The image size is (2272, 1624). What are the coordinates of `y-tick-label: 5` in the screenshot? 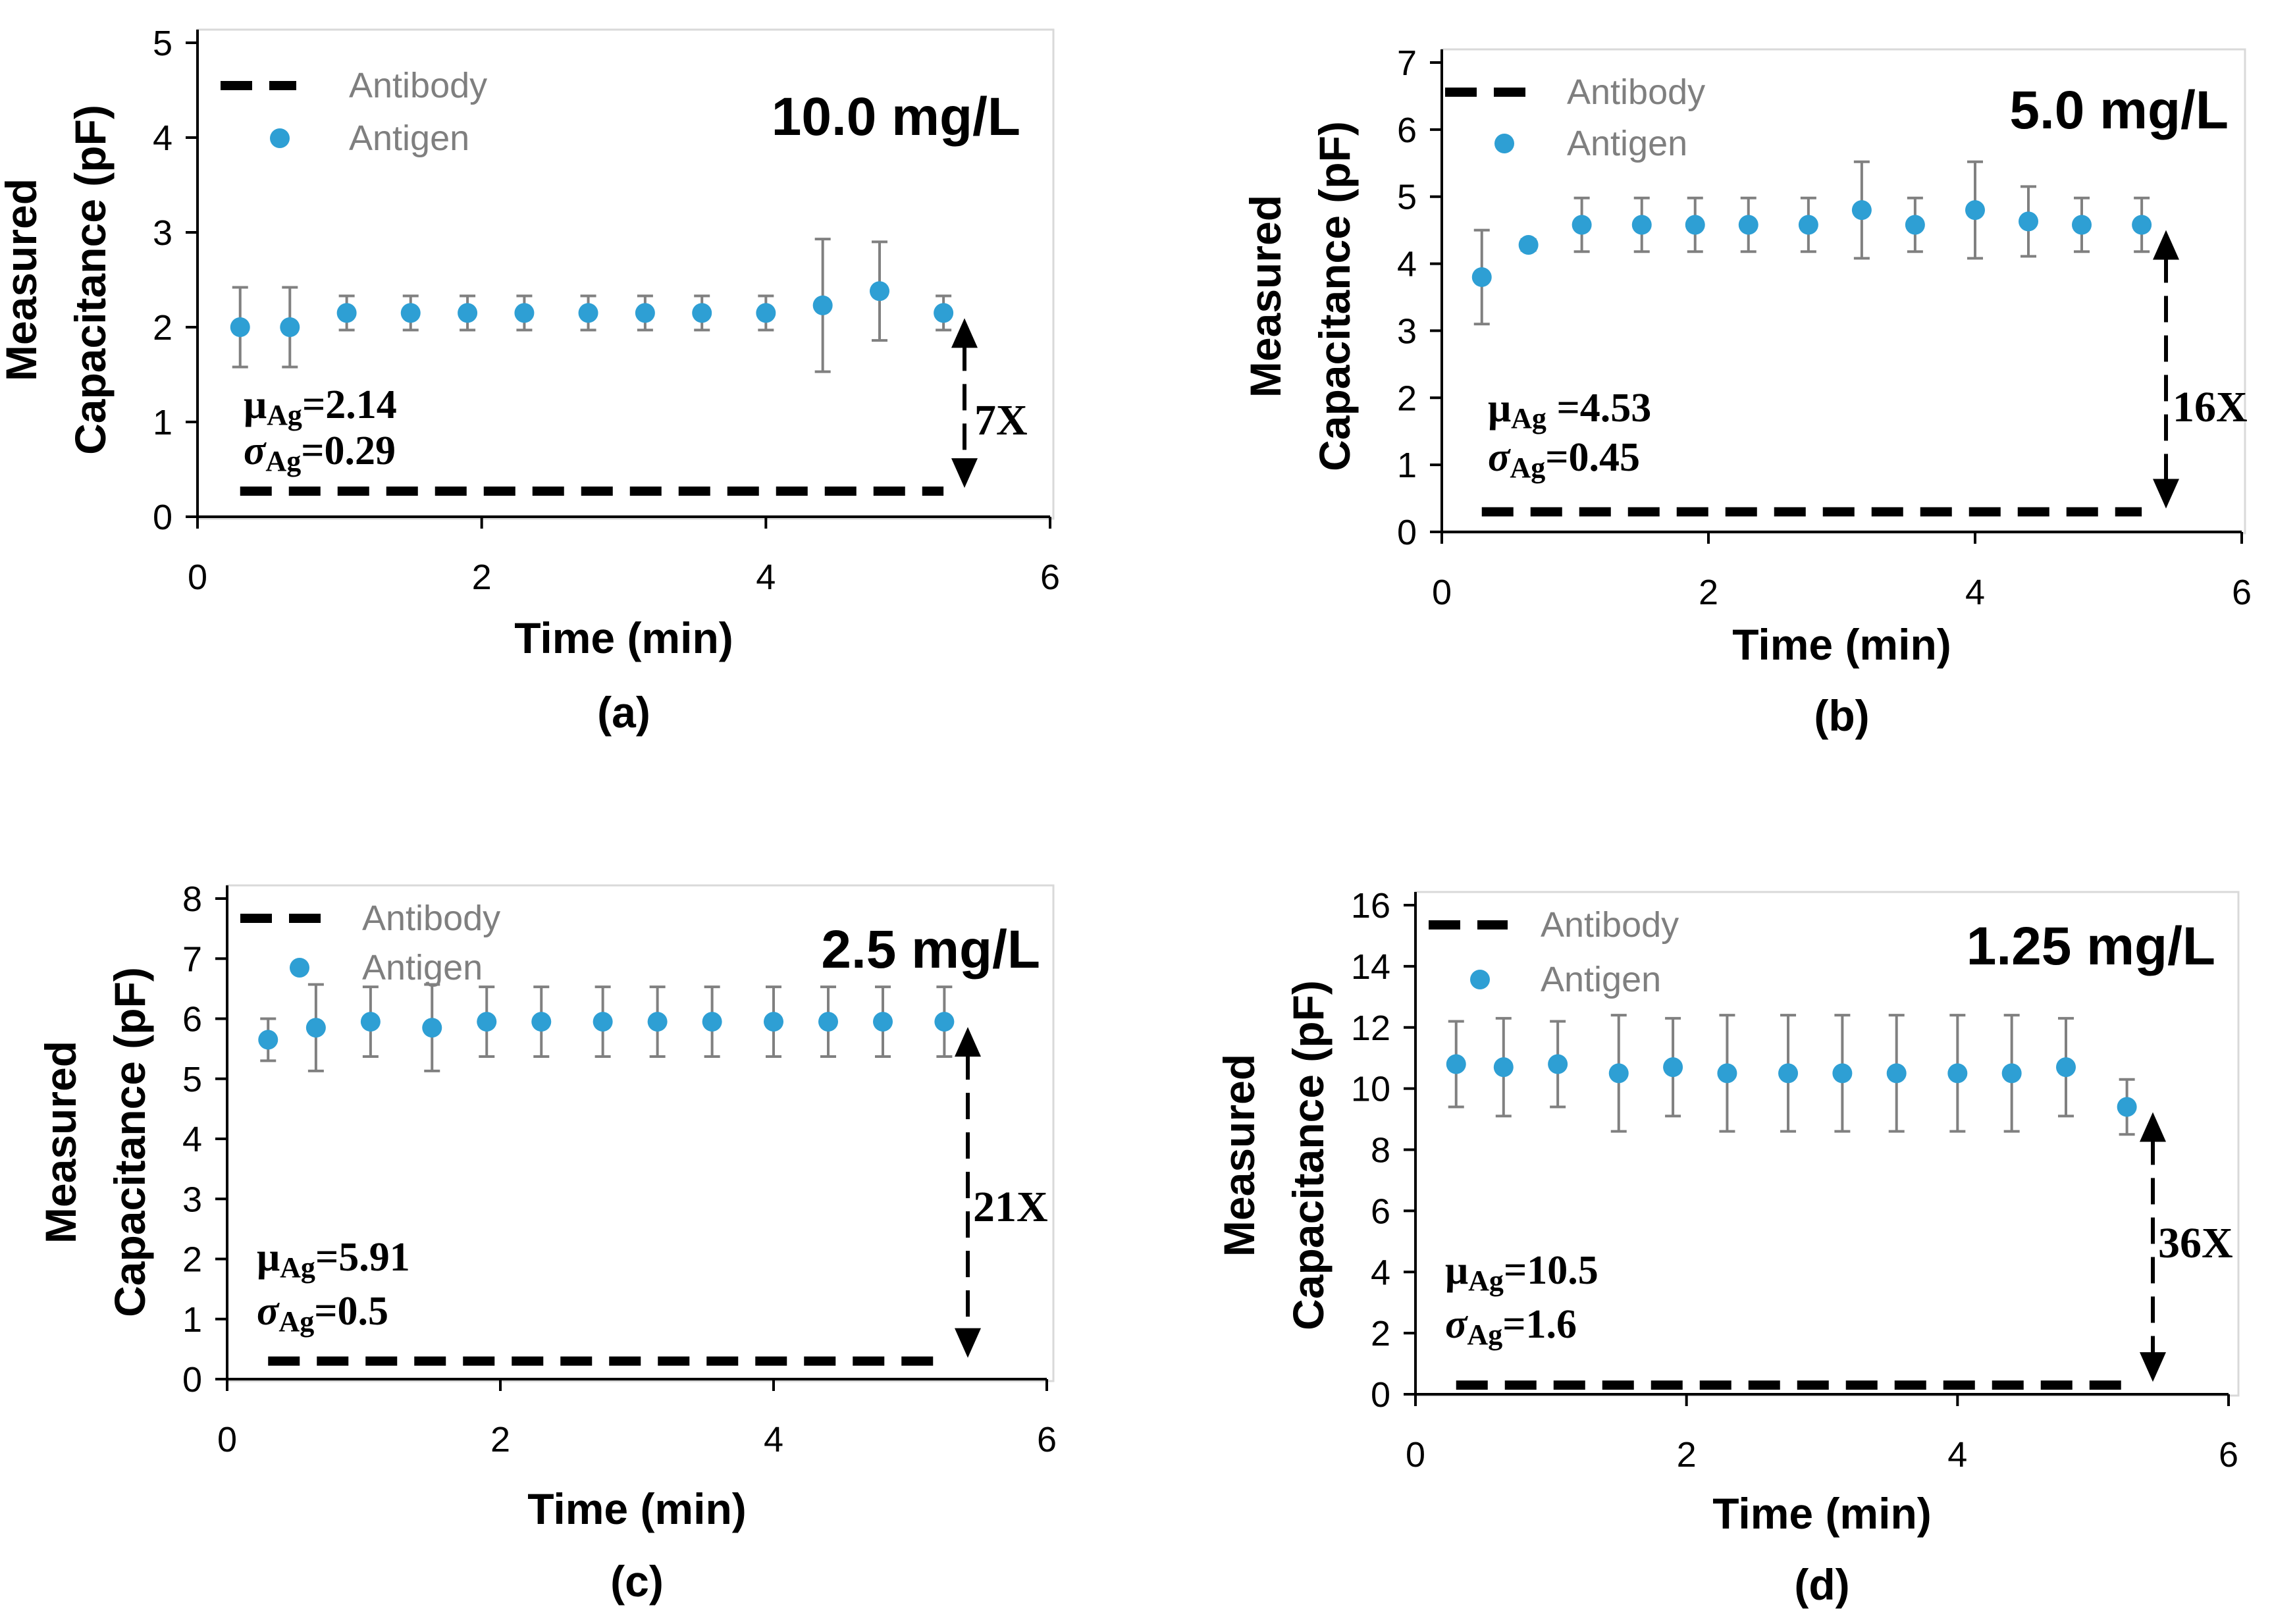 It's located at (1407, 197).